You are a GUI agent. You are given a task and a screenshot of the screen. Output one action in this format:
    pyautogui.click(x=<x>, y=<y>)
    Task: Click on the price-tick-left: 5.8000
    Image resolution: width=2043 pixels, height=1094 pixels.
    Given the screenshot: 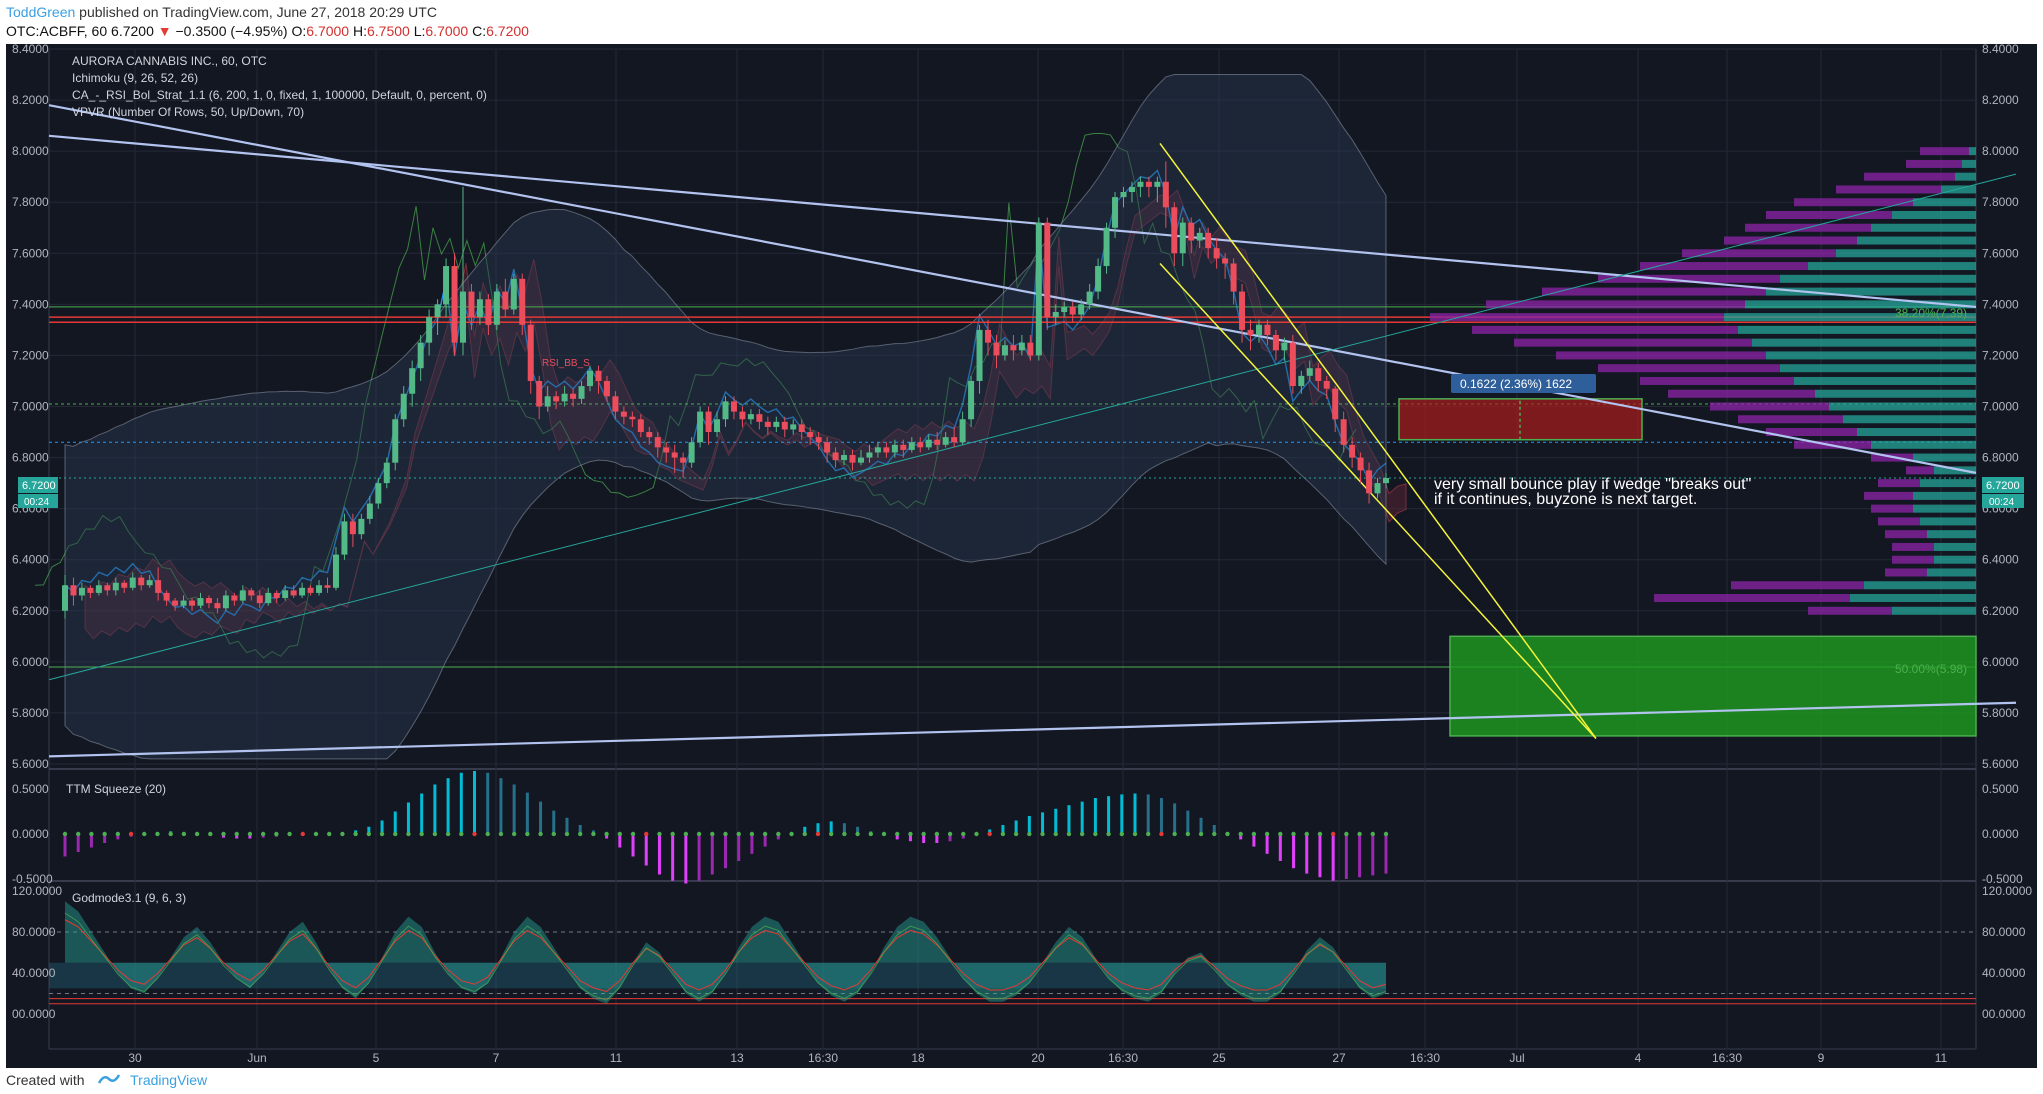 What is the action you would take?
    pyautogui.click(x=30, y=713)
    